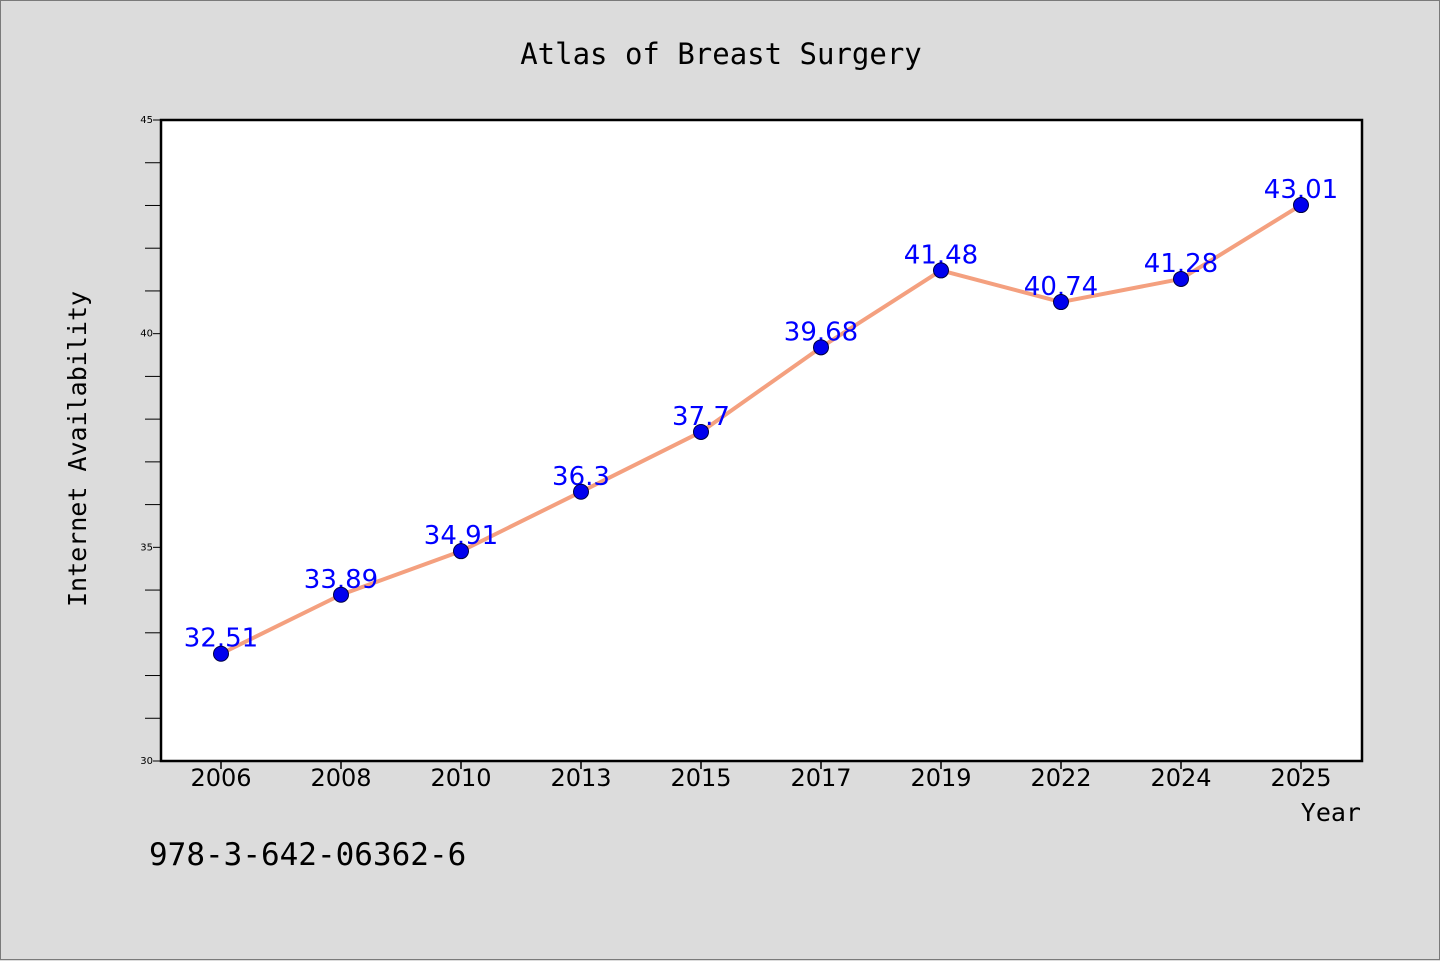  I want to click on y-tick-label: 45, so click(146, 120).